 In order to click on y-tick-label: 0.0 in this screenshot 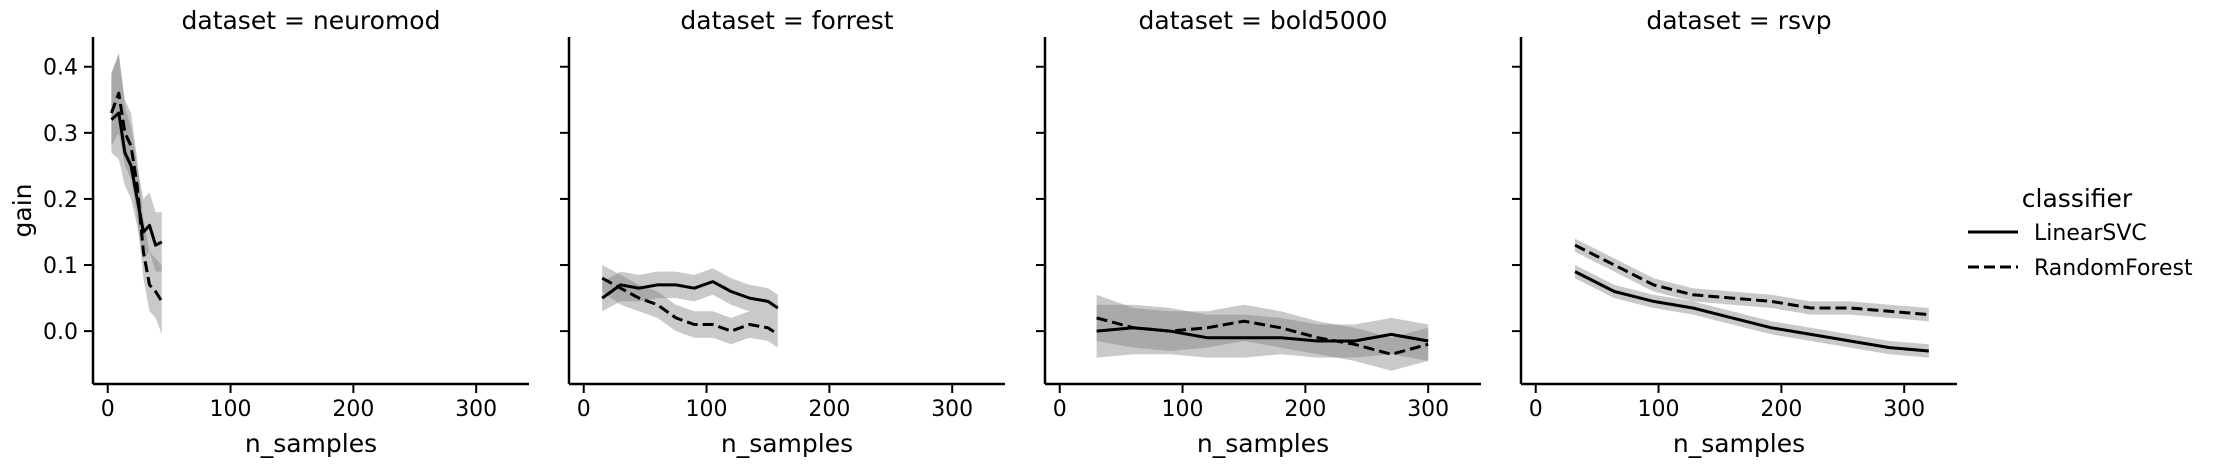, I will do `click(60, 332)`.